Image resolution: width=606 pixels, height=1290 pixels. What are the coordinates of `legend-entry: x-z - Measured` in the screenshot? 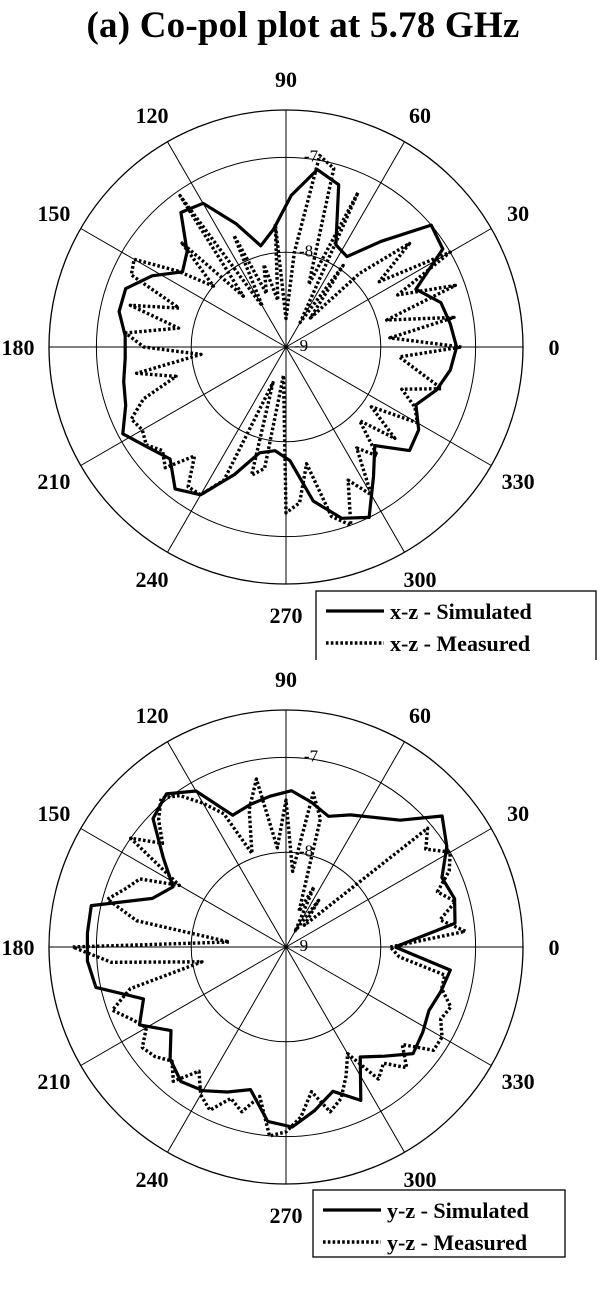 It's located at (460, 643).